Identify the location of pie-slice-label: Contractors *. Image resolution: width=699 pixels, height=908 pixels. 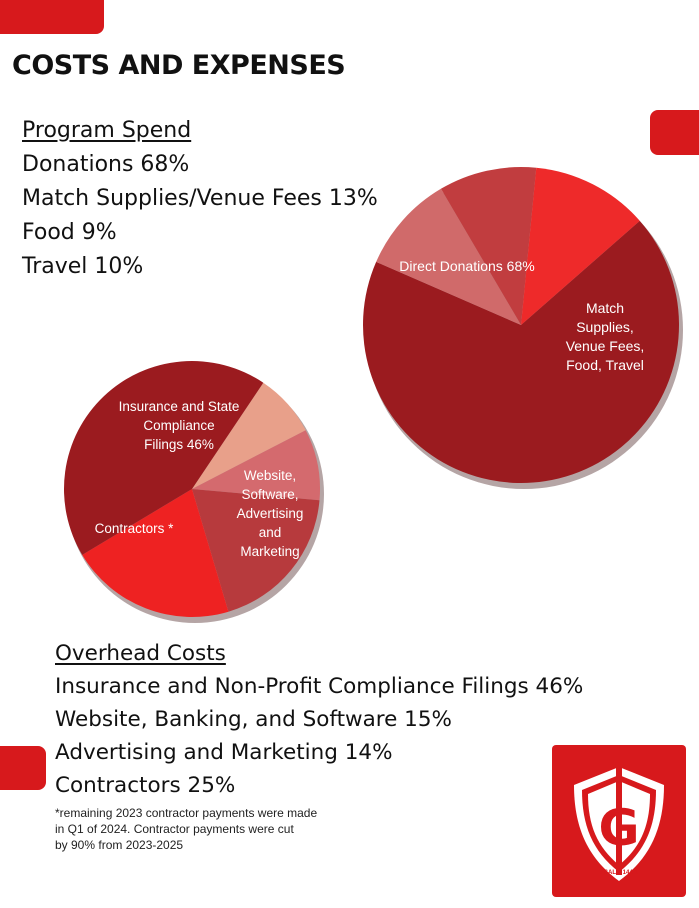
(135, 528).